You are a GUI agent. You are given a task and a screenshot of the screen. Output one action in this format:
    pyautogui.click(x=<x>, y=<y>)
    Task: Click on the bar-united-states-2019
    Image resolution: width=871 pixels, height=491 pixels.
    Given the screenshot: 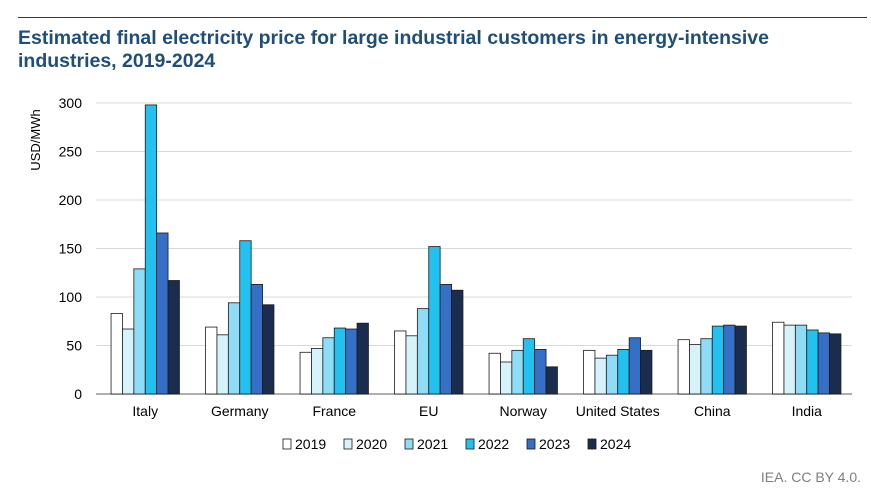 What is the action you would take?
    pyautogui.click(x=589, y=372)
    